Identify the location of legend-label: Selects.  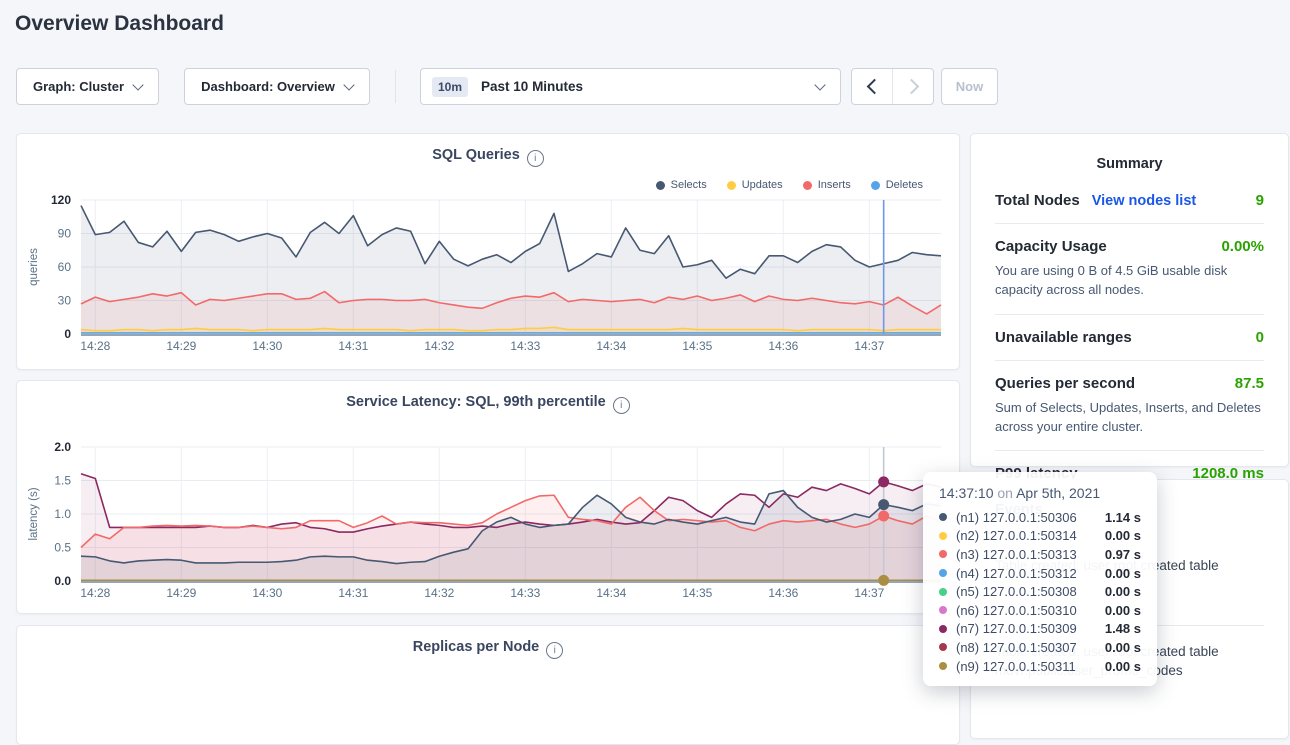
(688, 185).